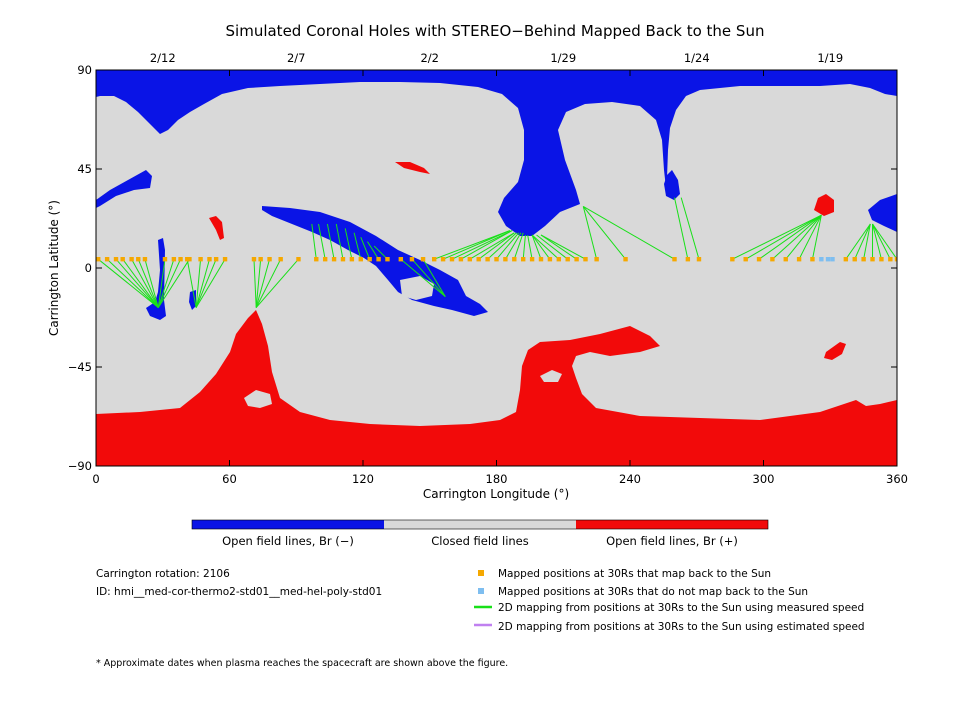 The height and width of the screenshot is (720, 960). What do you see at coordinates (296, 58) in the screenshot?
I see `top-date-1: 2/7` at bounding box center [296, 58].